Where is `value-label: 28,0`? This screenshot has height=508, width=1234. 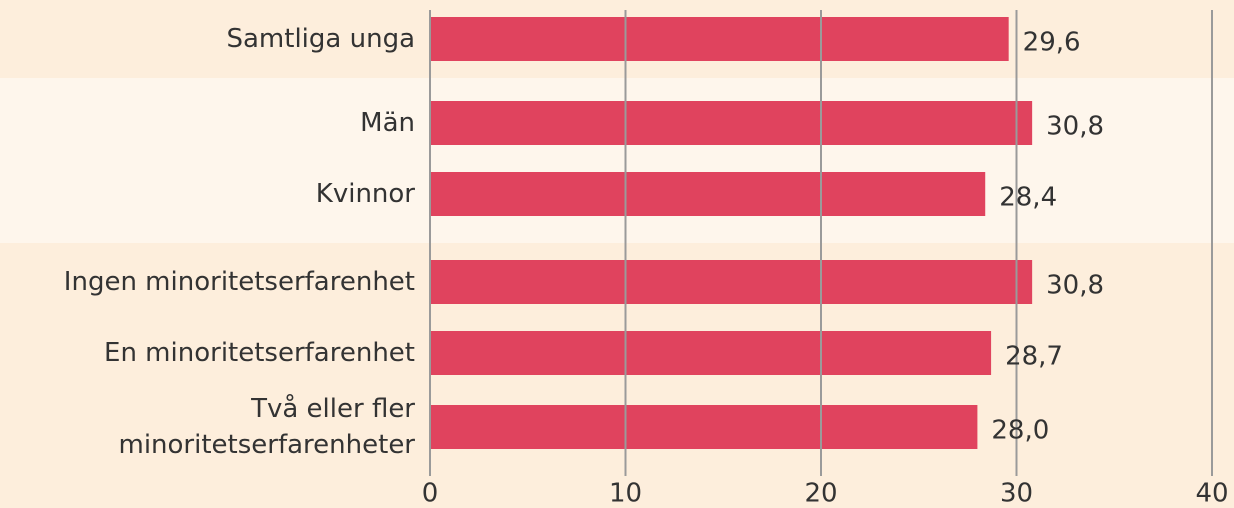 value-label: 28,0 is located at coordinates (1020, 431).